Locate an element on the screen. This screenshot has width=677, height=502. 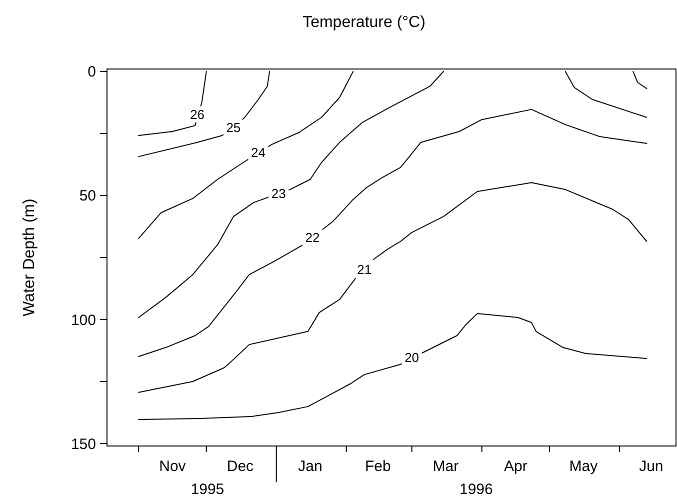
chart-title: Temperature (°C) is located at coordinates (364, 22).